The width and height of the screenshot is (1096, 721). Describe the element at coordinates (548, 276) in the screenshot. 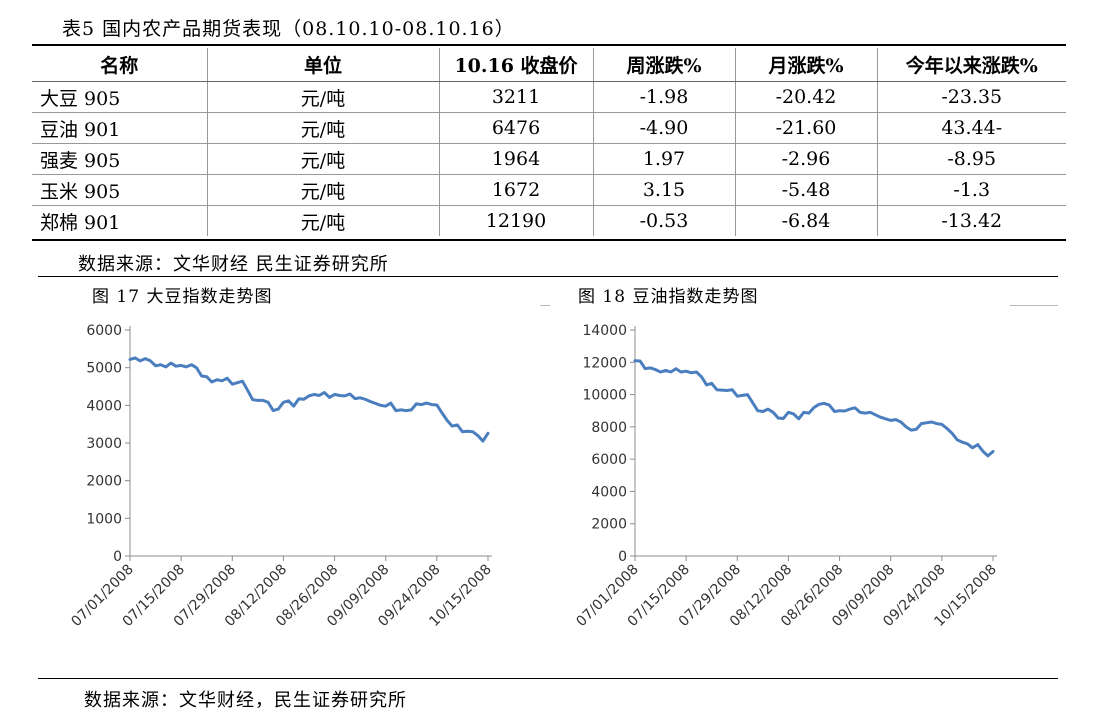

I see `section-divider` at that location.